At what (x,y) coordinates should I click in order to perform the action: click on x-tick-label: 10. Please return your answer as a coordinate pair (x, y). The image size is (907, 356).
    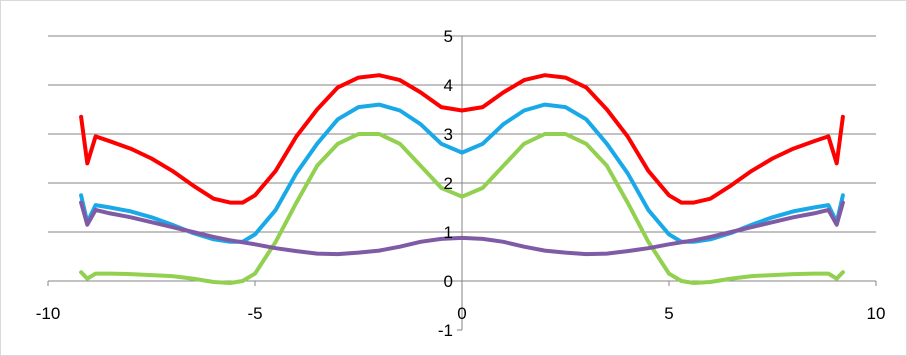
    Looking at the image, I should click on (876, 313).